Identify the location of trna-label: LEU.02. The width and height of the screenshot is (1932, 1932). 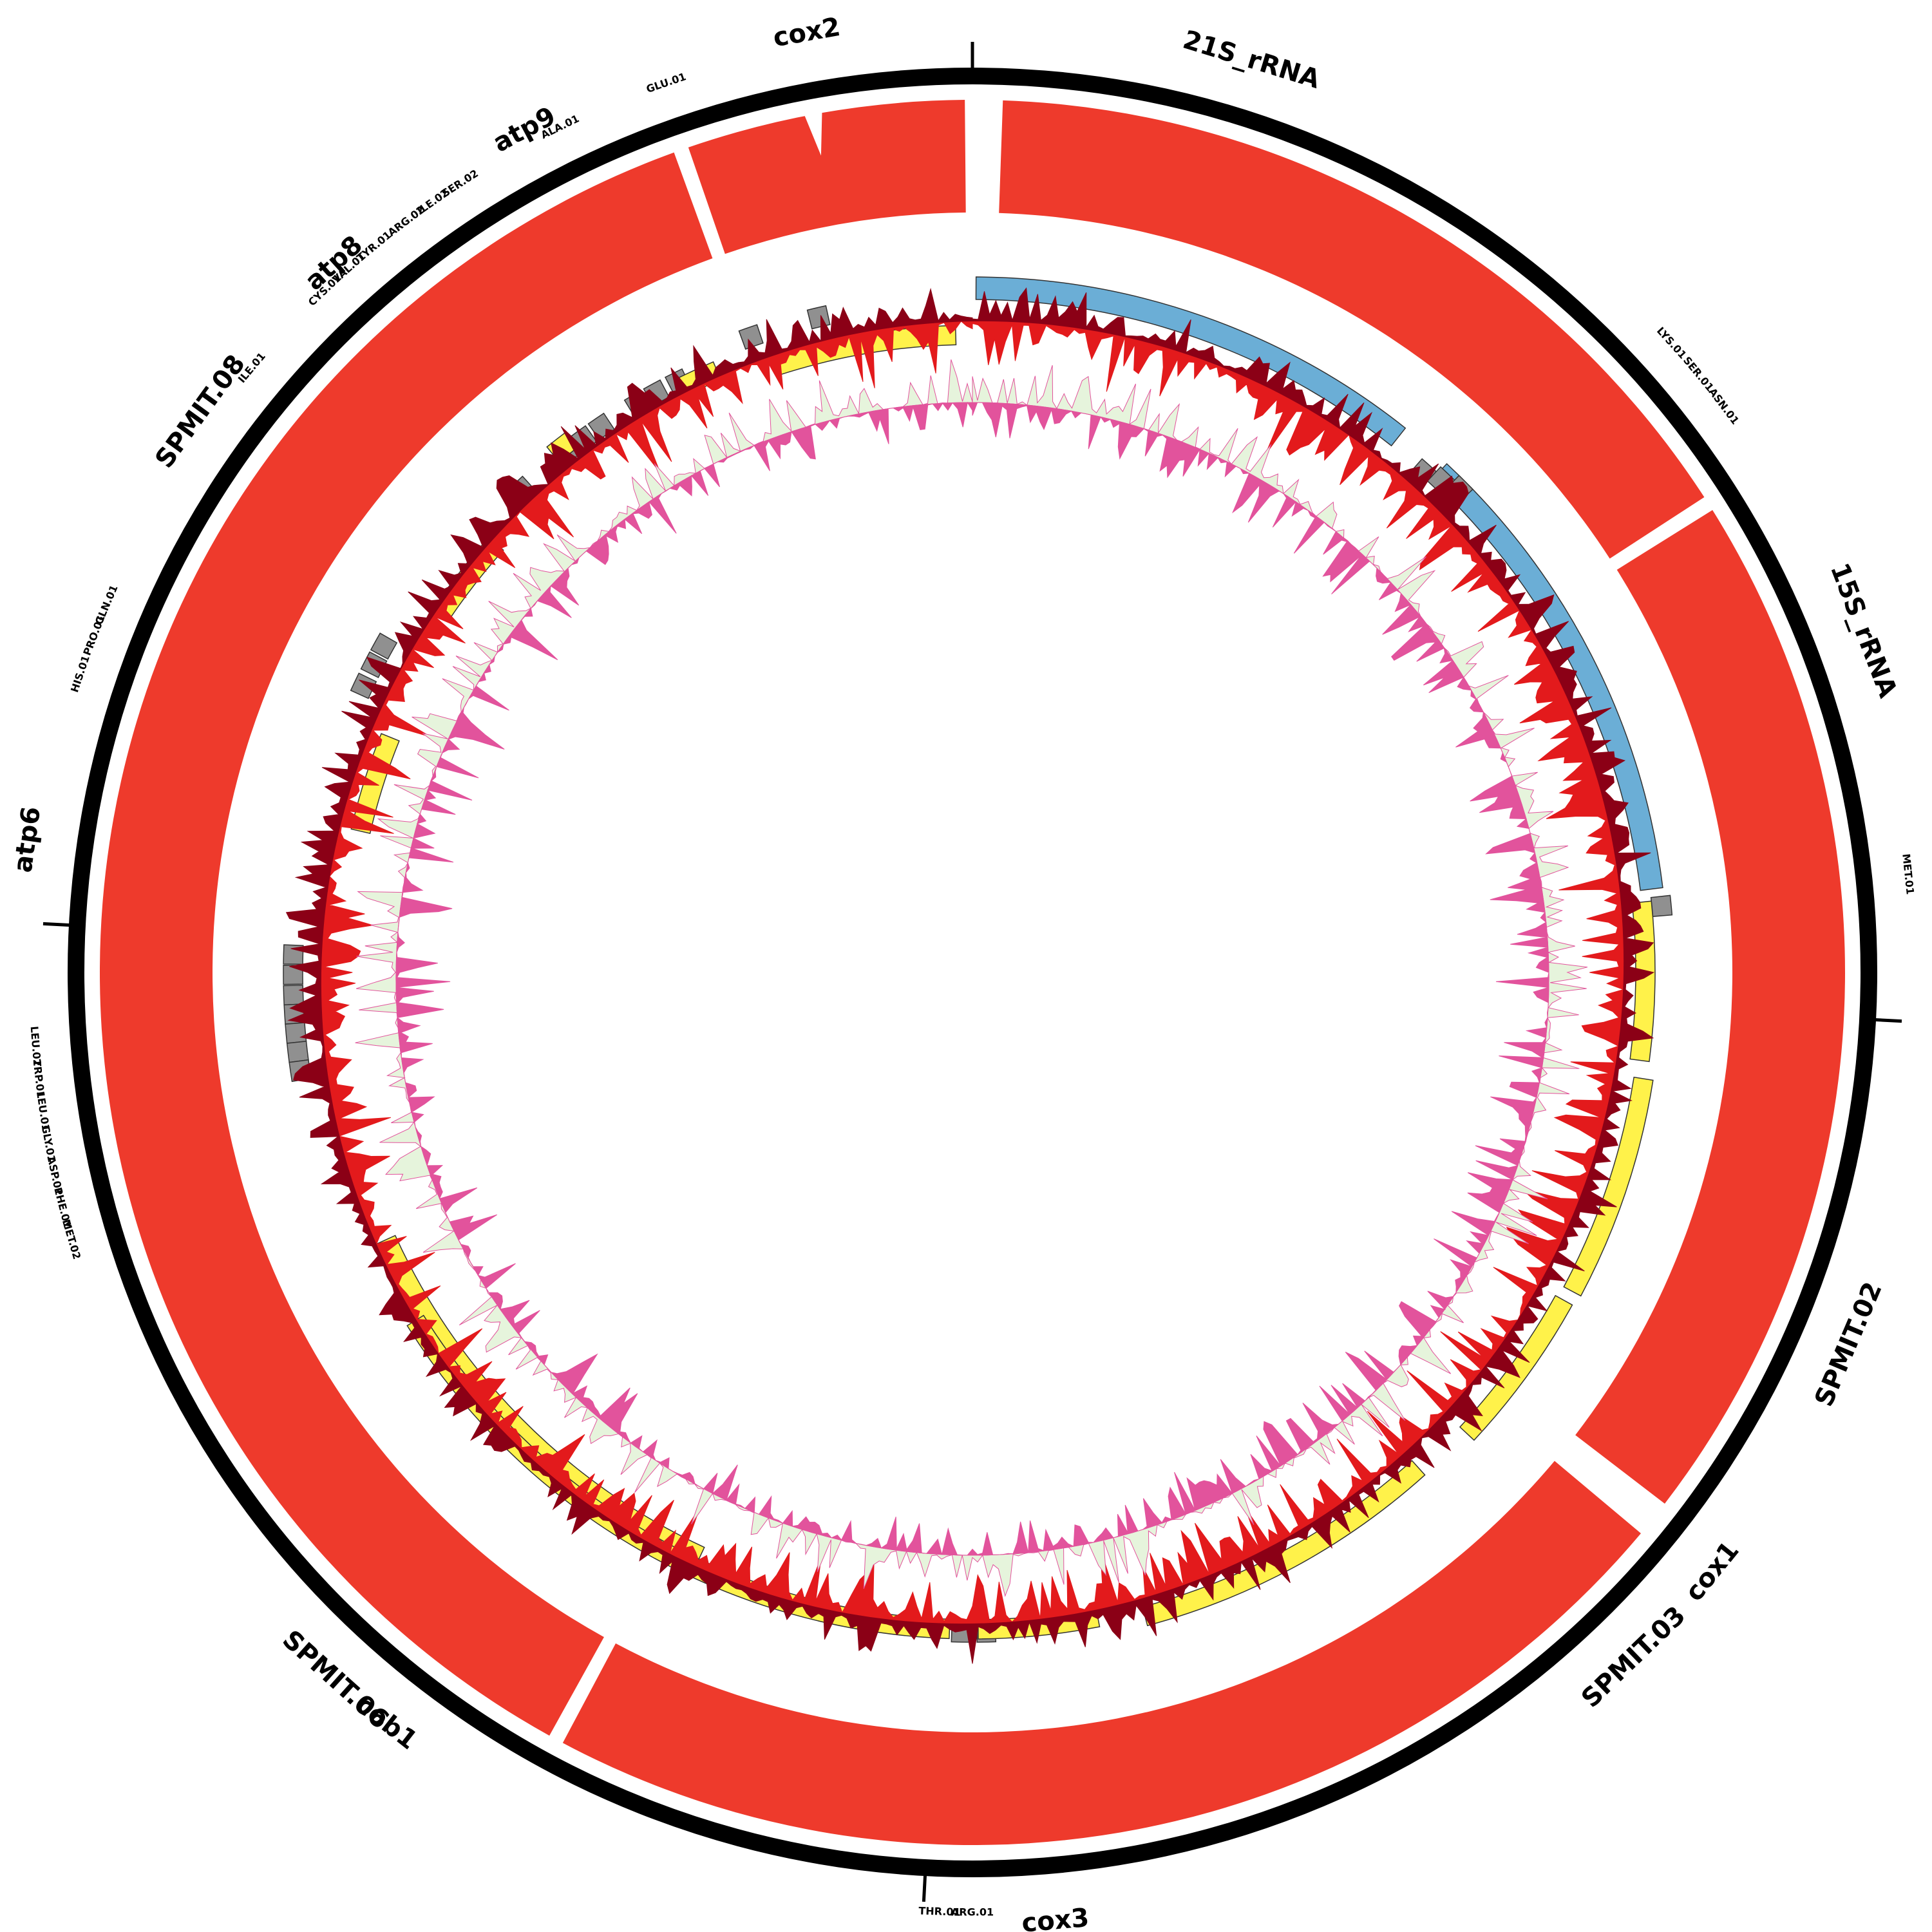
(36, 1046).